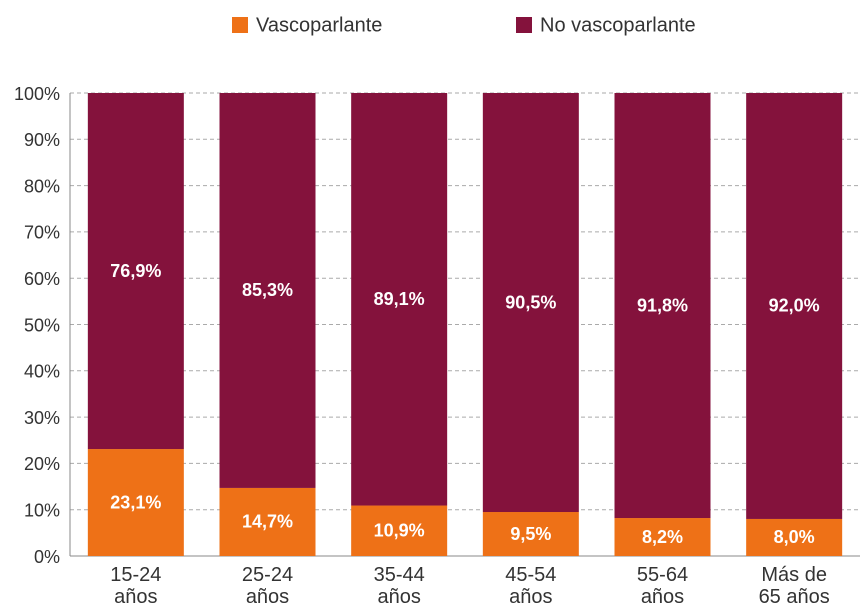  I want to click on value-label: 10,9%, so click(399, 531).